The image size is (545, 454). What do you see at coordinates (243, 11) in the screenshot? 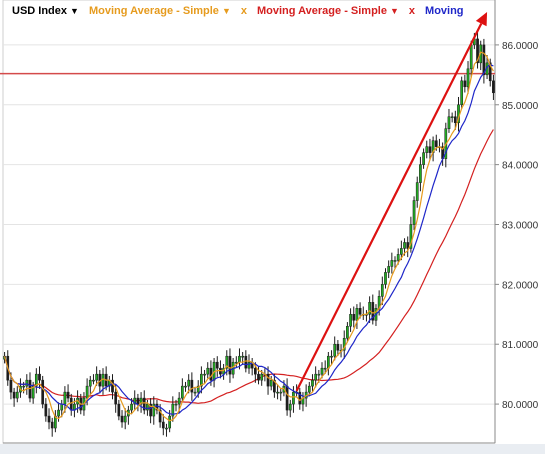
I see `legend-sma-1-close-icon: x` at bounding box center [243, 11].